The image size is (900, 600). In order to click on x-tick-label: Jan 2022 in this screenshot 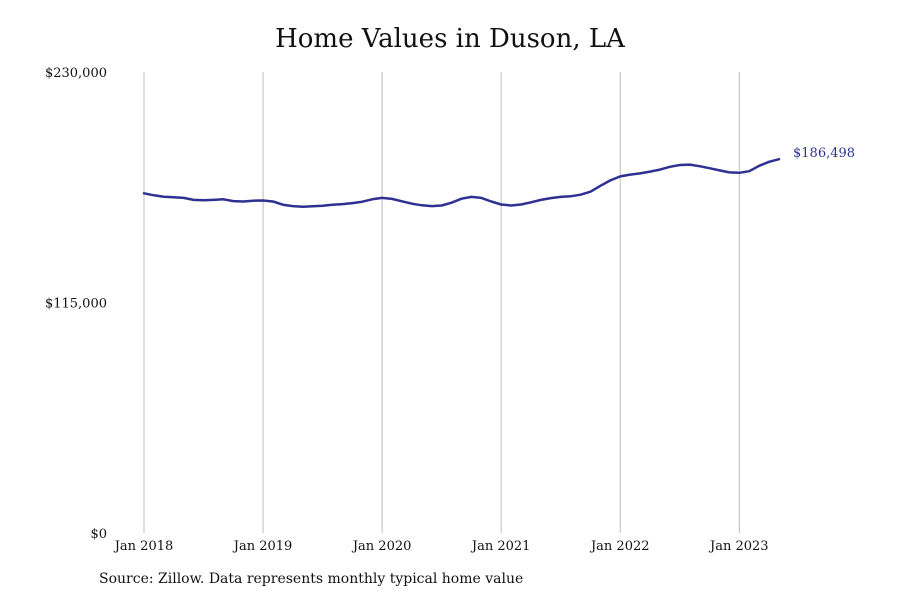, I will do `click(619, 546)`.